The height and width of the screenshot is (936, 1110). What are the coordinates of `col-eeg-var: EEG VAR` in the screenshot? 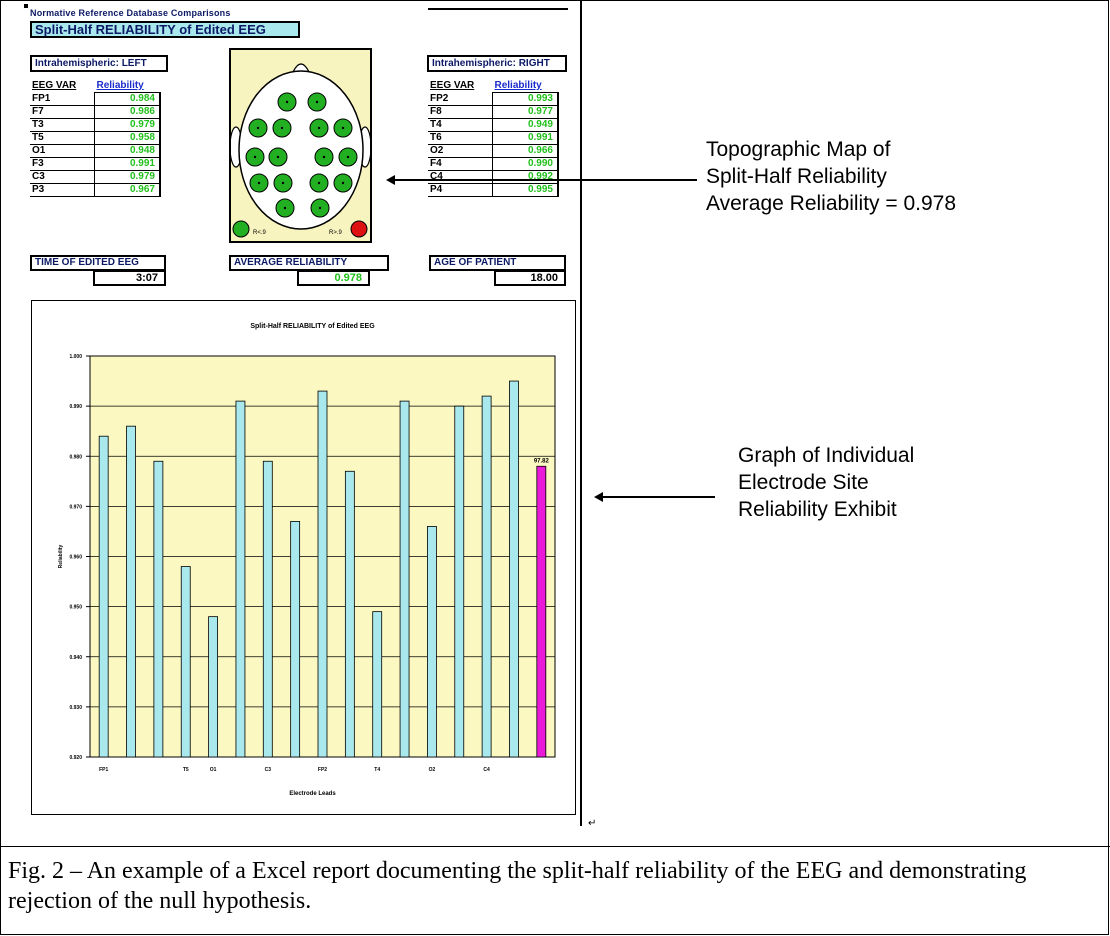 It's located at (62, 86).